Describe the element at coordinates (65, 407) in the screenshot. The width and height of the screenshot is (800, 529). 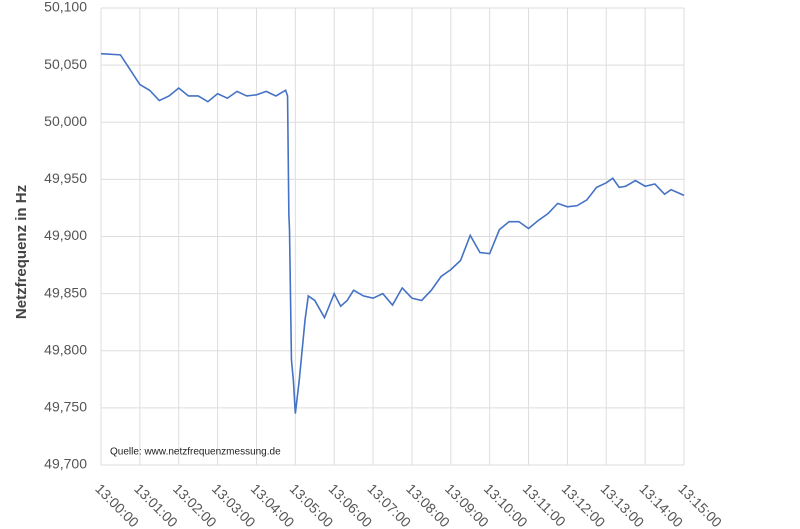
I see `y-tick-label: 49,750` at that location.